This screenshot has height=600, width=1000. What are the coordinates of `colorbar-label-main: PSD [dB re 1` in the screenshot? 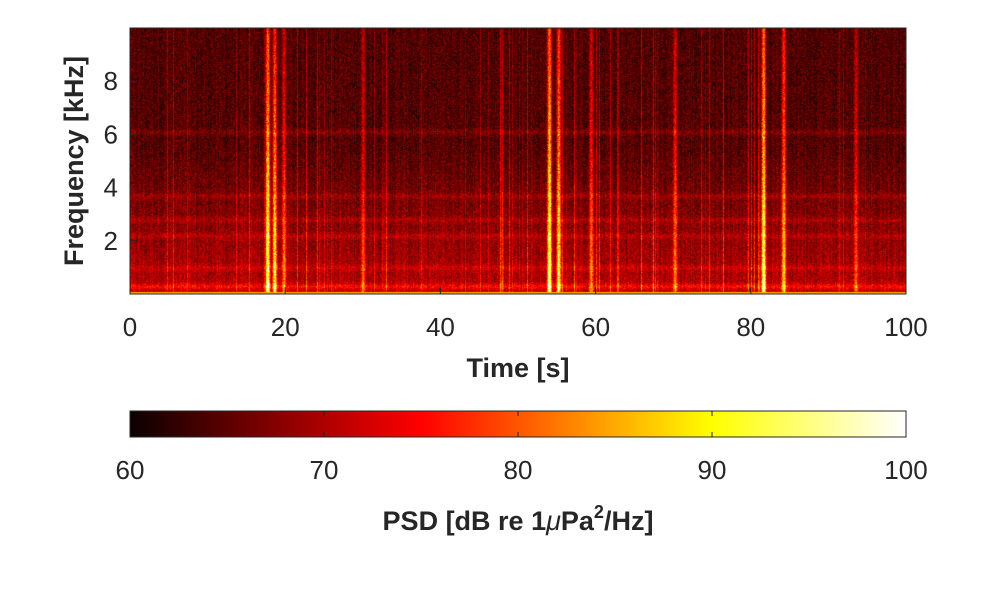 It's located at (465, 521).